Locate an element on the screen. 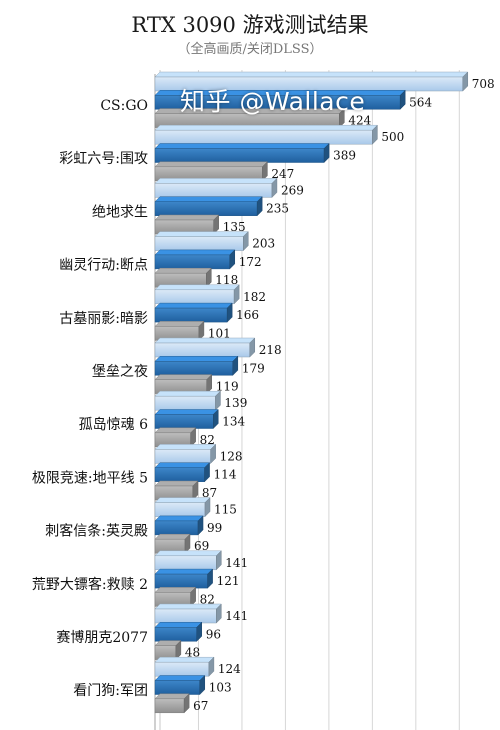 Image resolution: width=500 pixels, height=730 pixels. data-label: 389 is located at coordinates (344, 156).